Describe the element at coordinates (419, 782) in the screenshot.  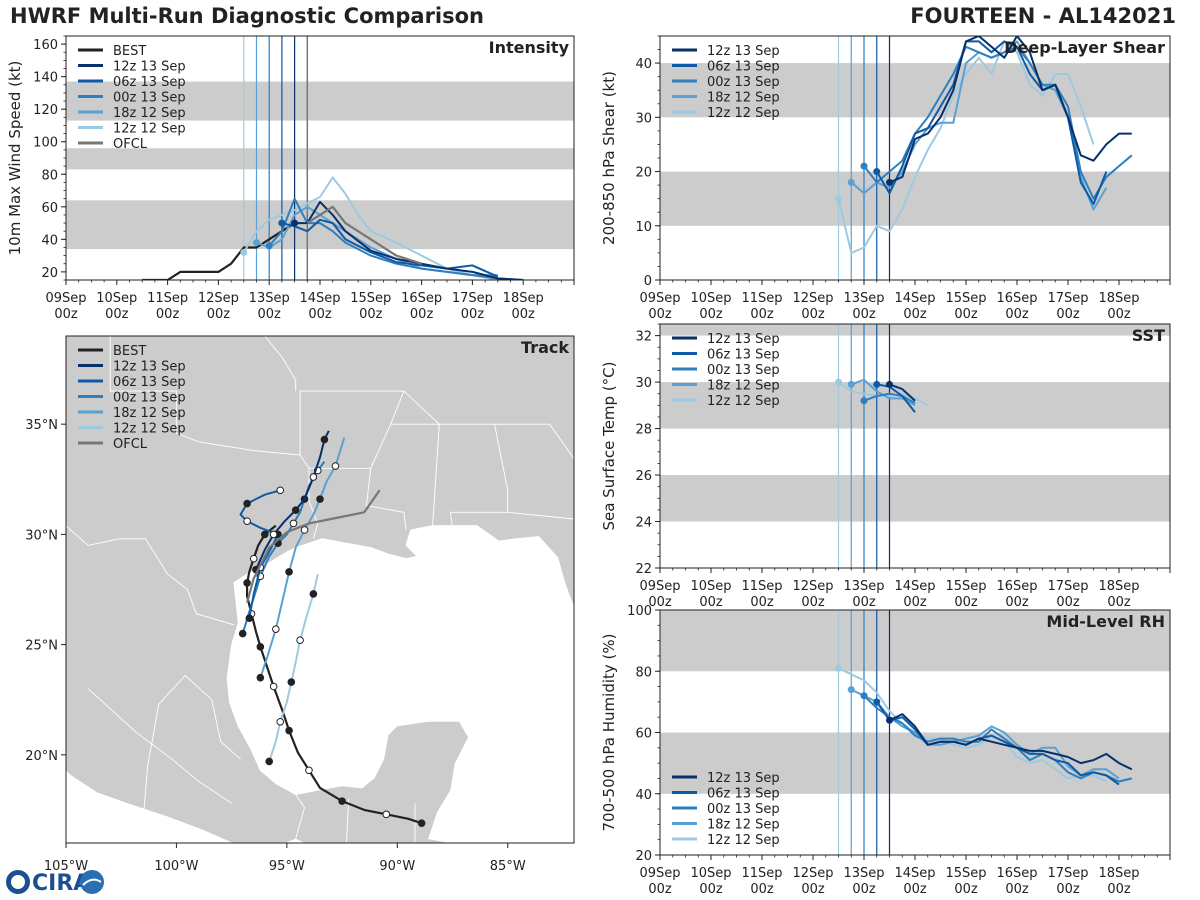
I see `yucatan-land` at that location.